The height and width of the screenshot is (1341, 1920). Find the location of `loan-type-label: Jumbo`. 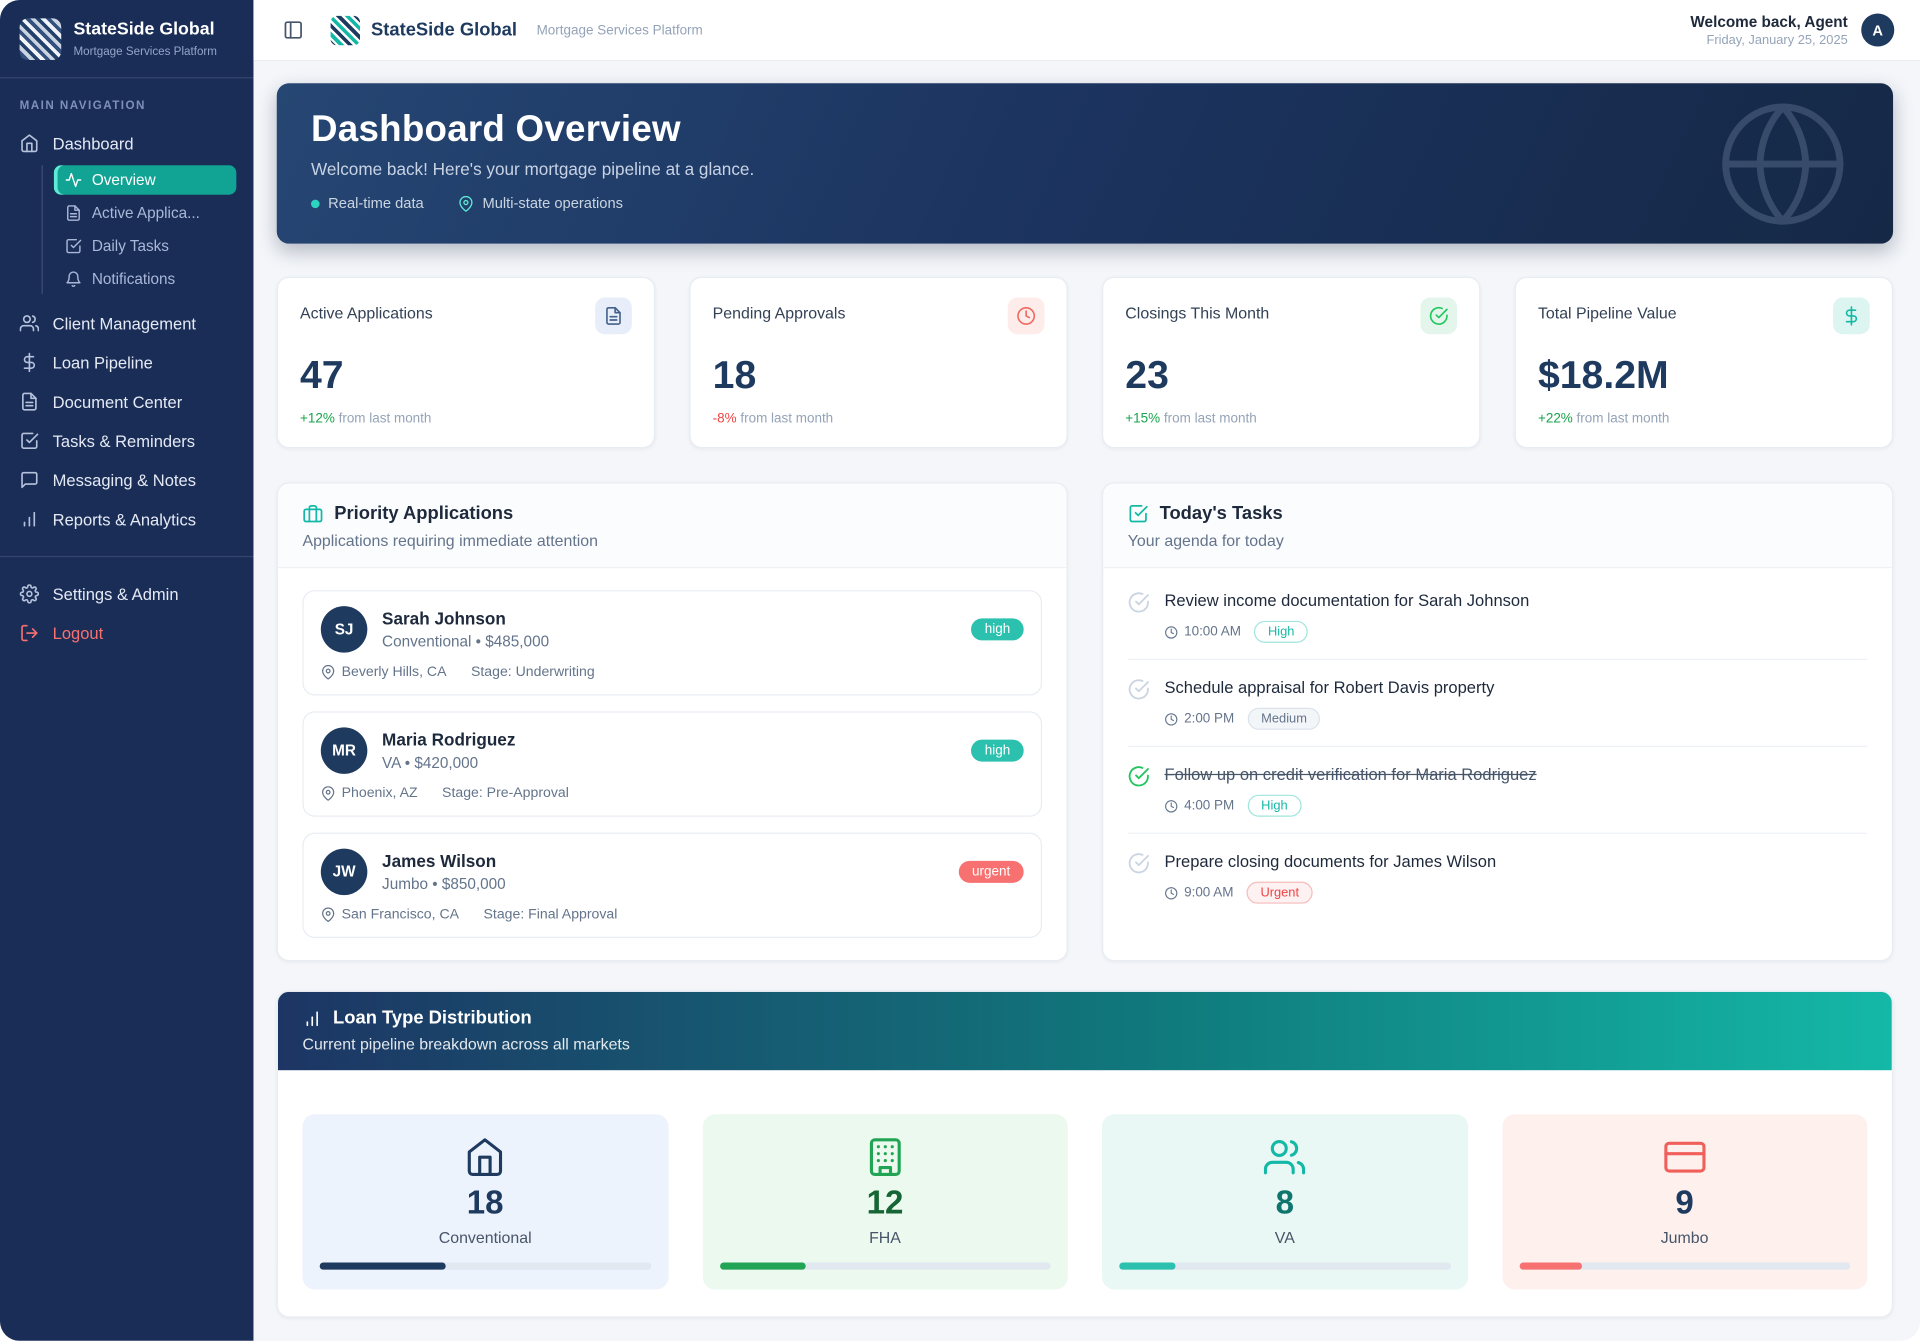

loan-type-label: Jumbo is located at coordinates (1684, 1237).